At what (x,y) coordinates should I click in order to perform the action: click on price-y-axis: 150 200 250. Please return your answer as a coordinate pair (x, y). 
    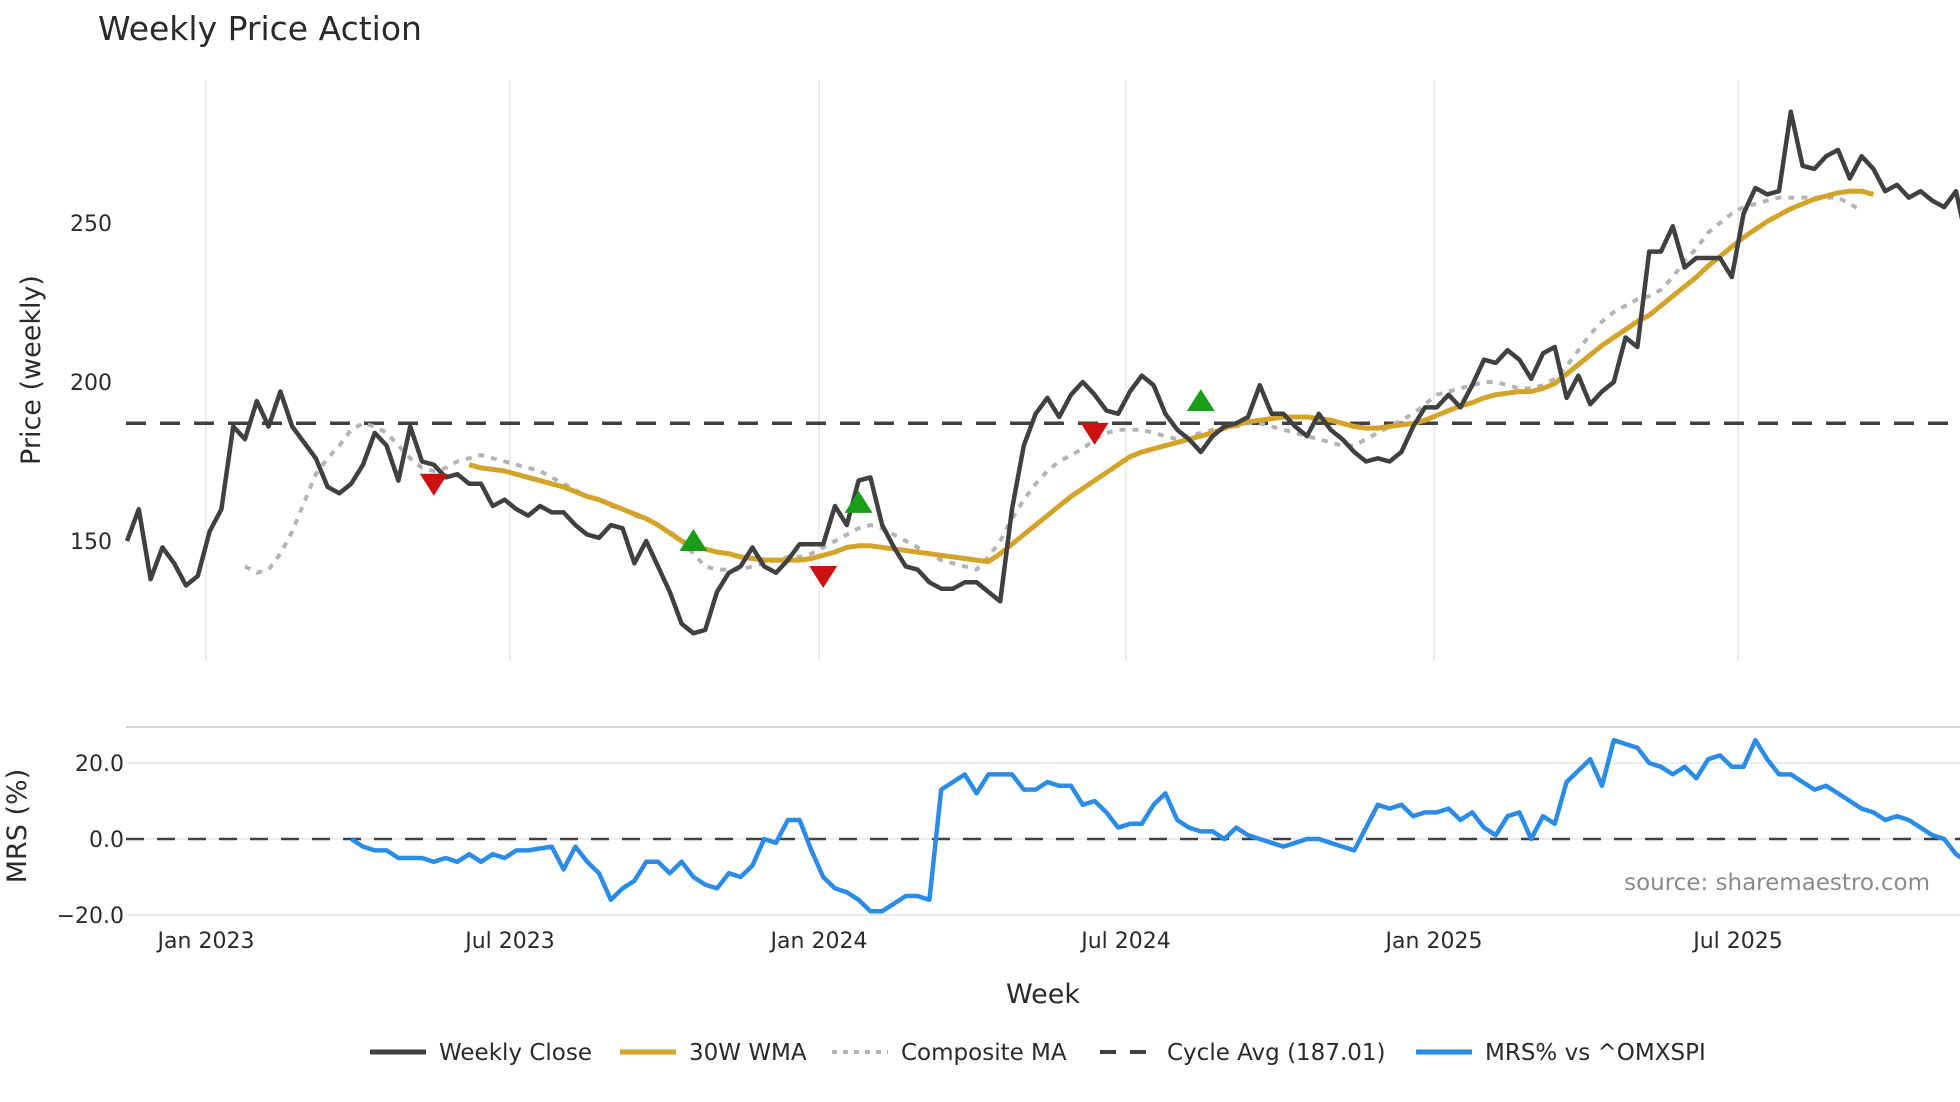
    Looking at the image, I should click on (91, 383).